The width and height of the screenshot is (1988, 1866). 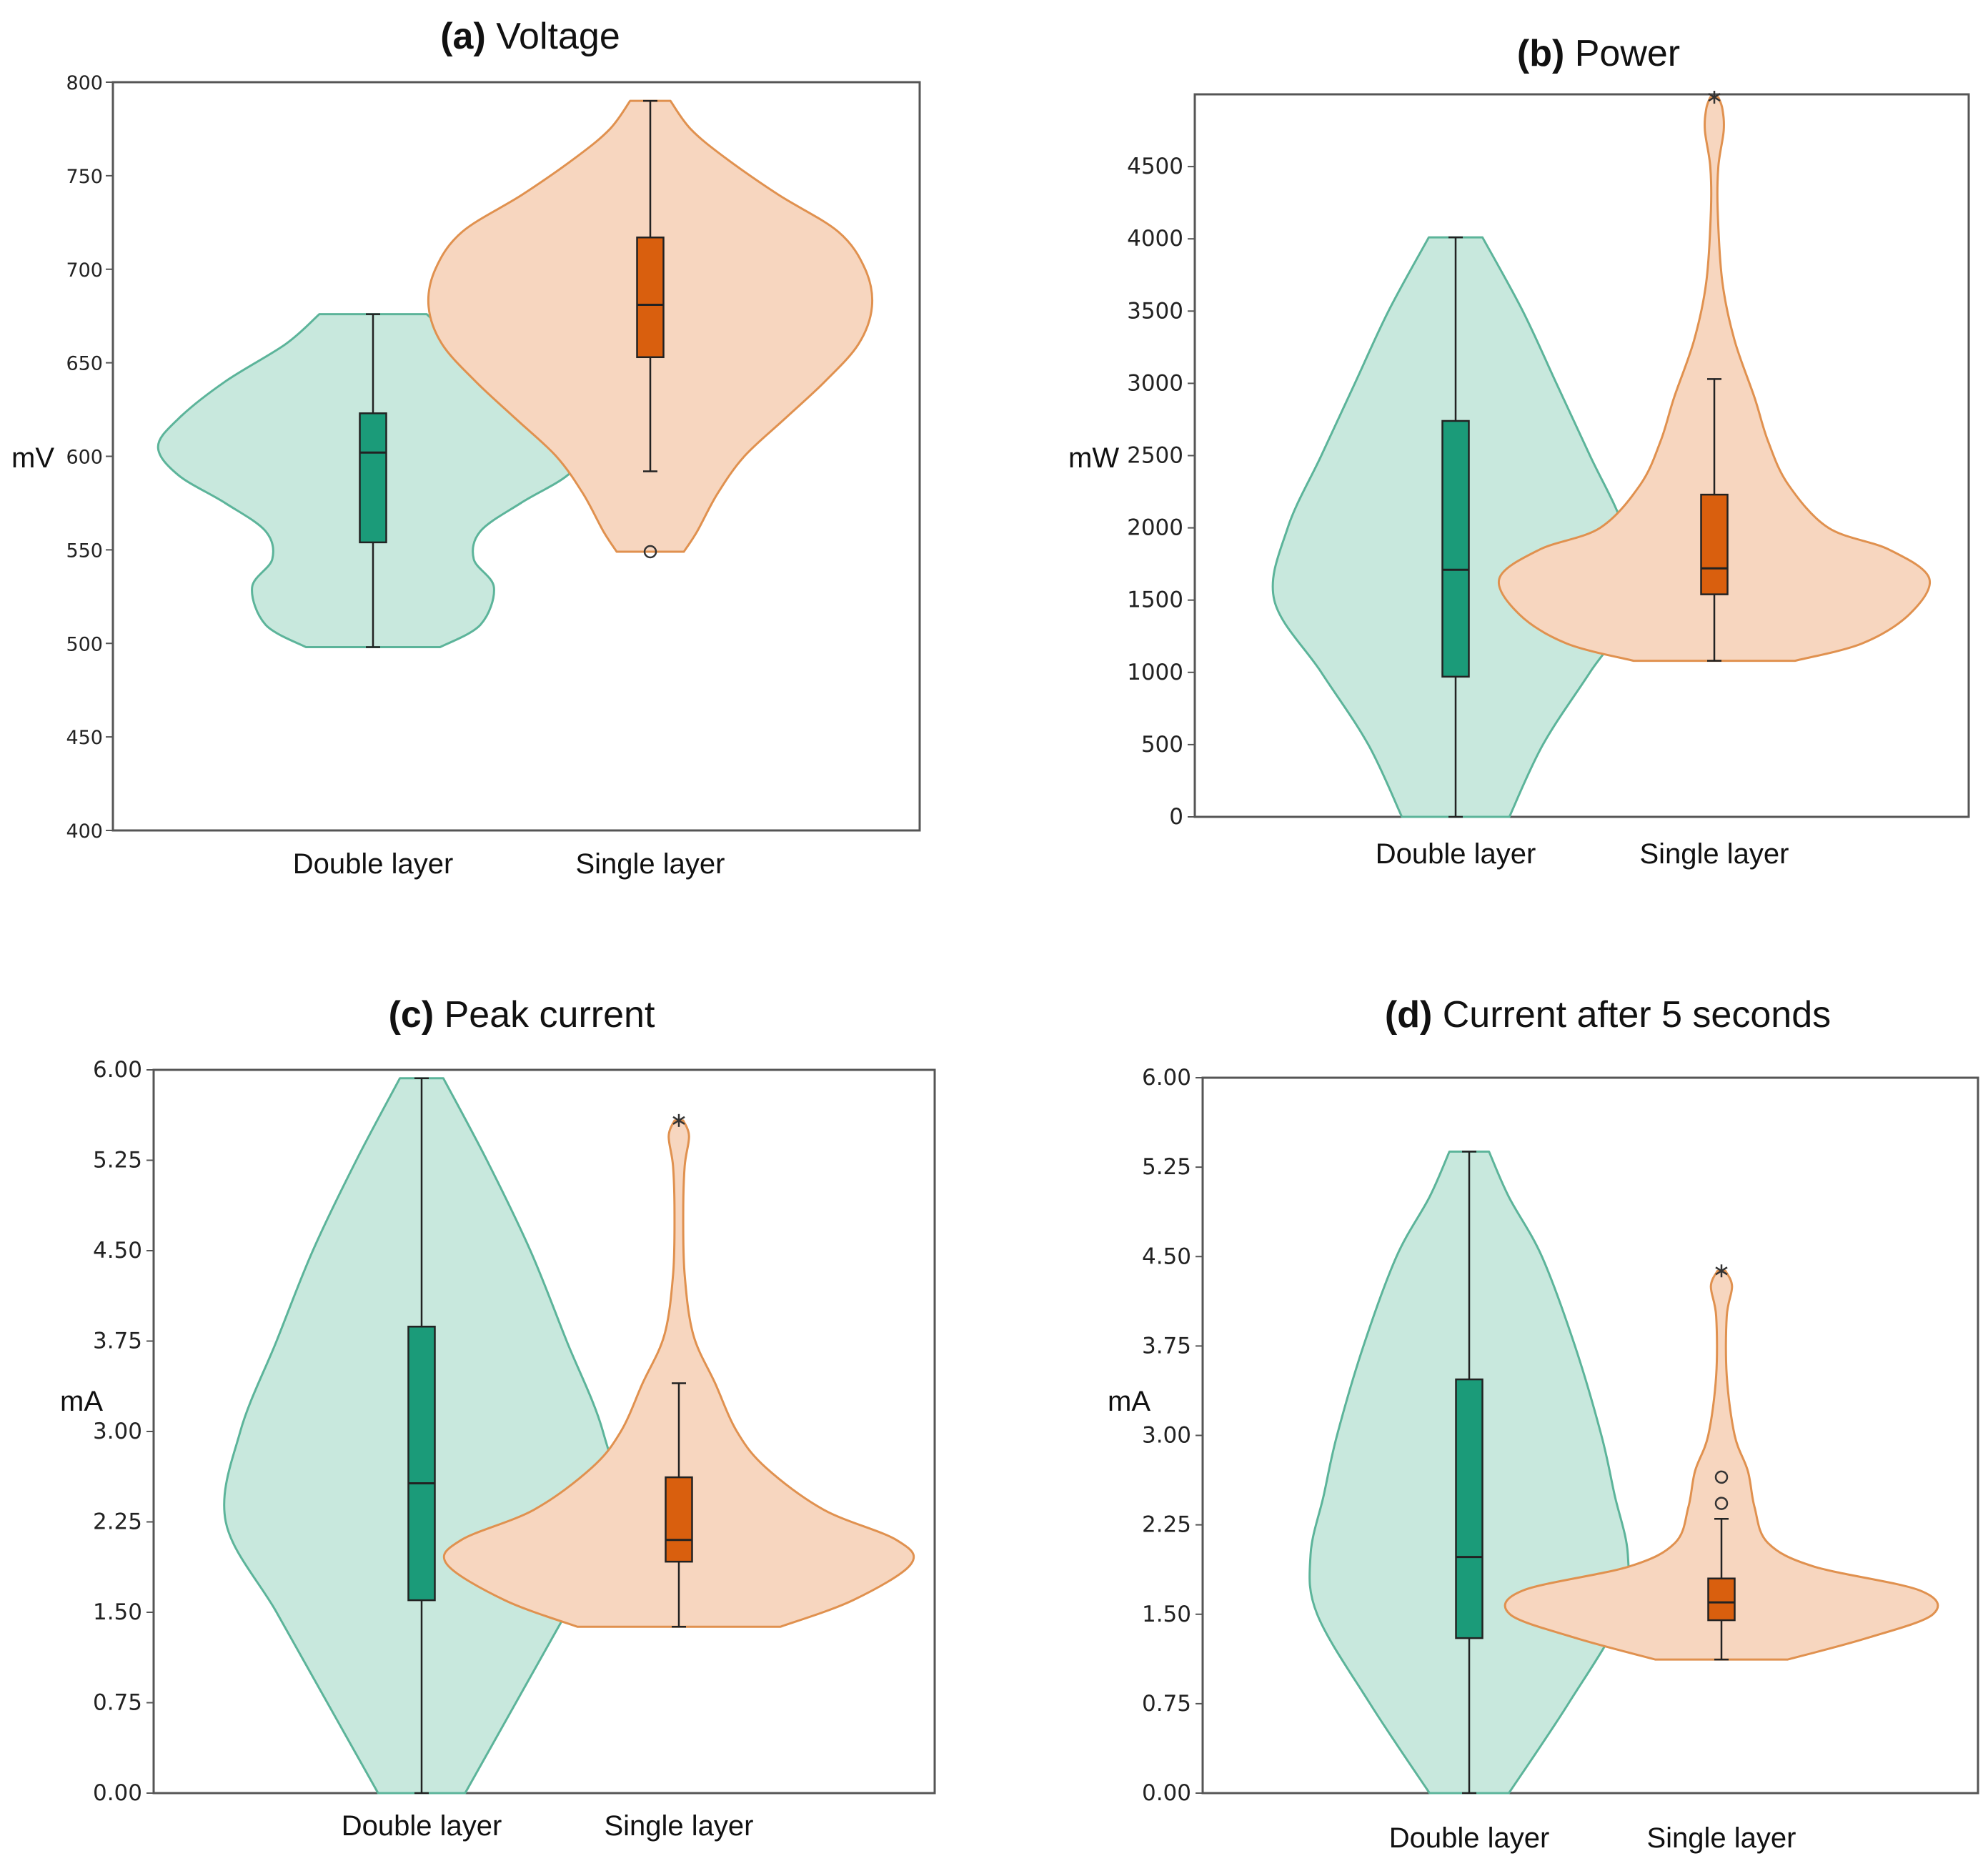 What do you see at coordinates (84, 271) in the screenshot?
I see `y-tick-label: 700` at bounding box center [84, 271].